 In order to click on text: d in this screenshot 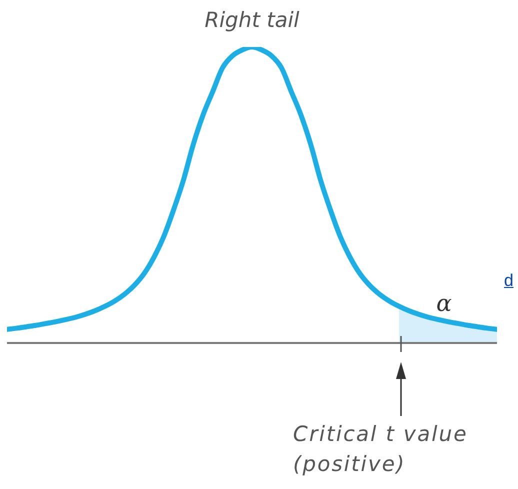, I will do `click(509, 281)`.